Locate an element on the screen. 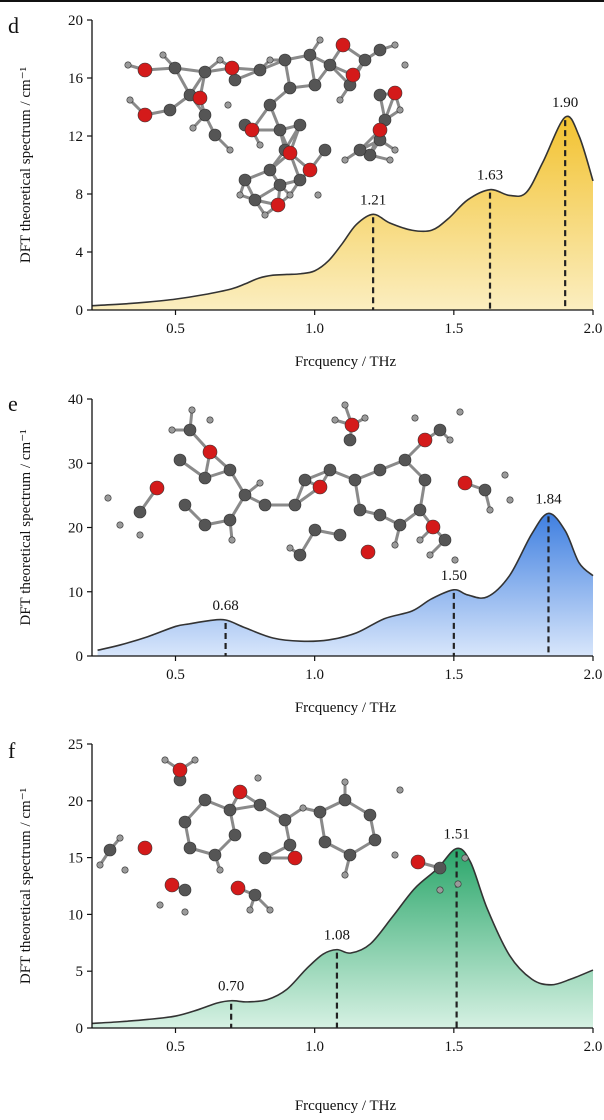 The height and width of the screenshot is (1120, 604). peak-label: 0.70 is located at coordinates (231, 987).